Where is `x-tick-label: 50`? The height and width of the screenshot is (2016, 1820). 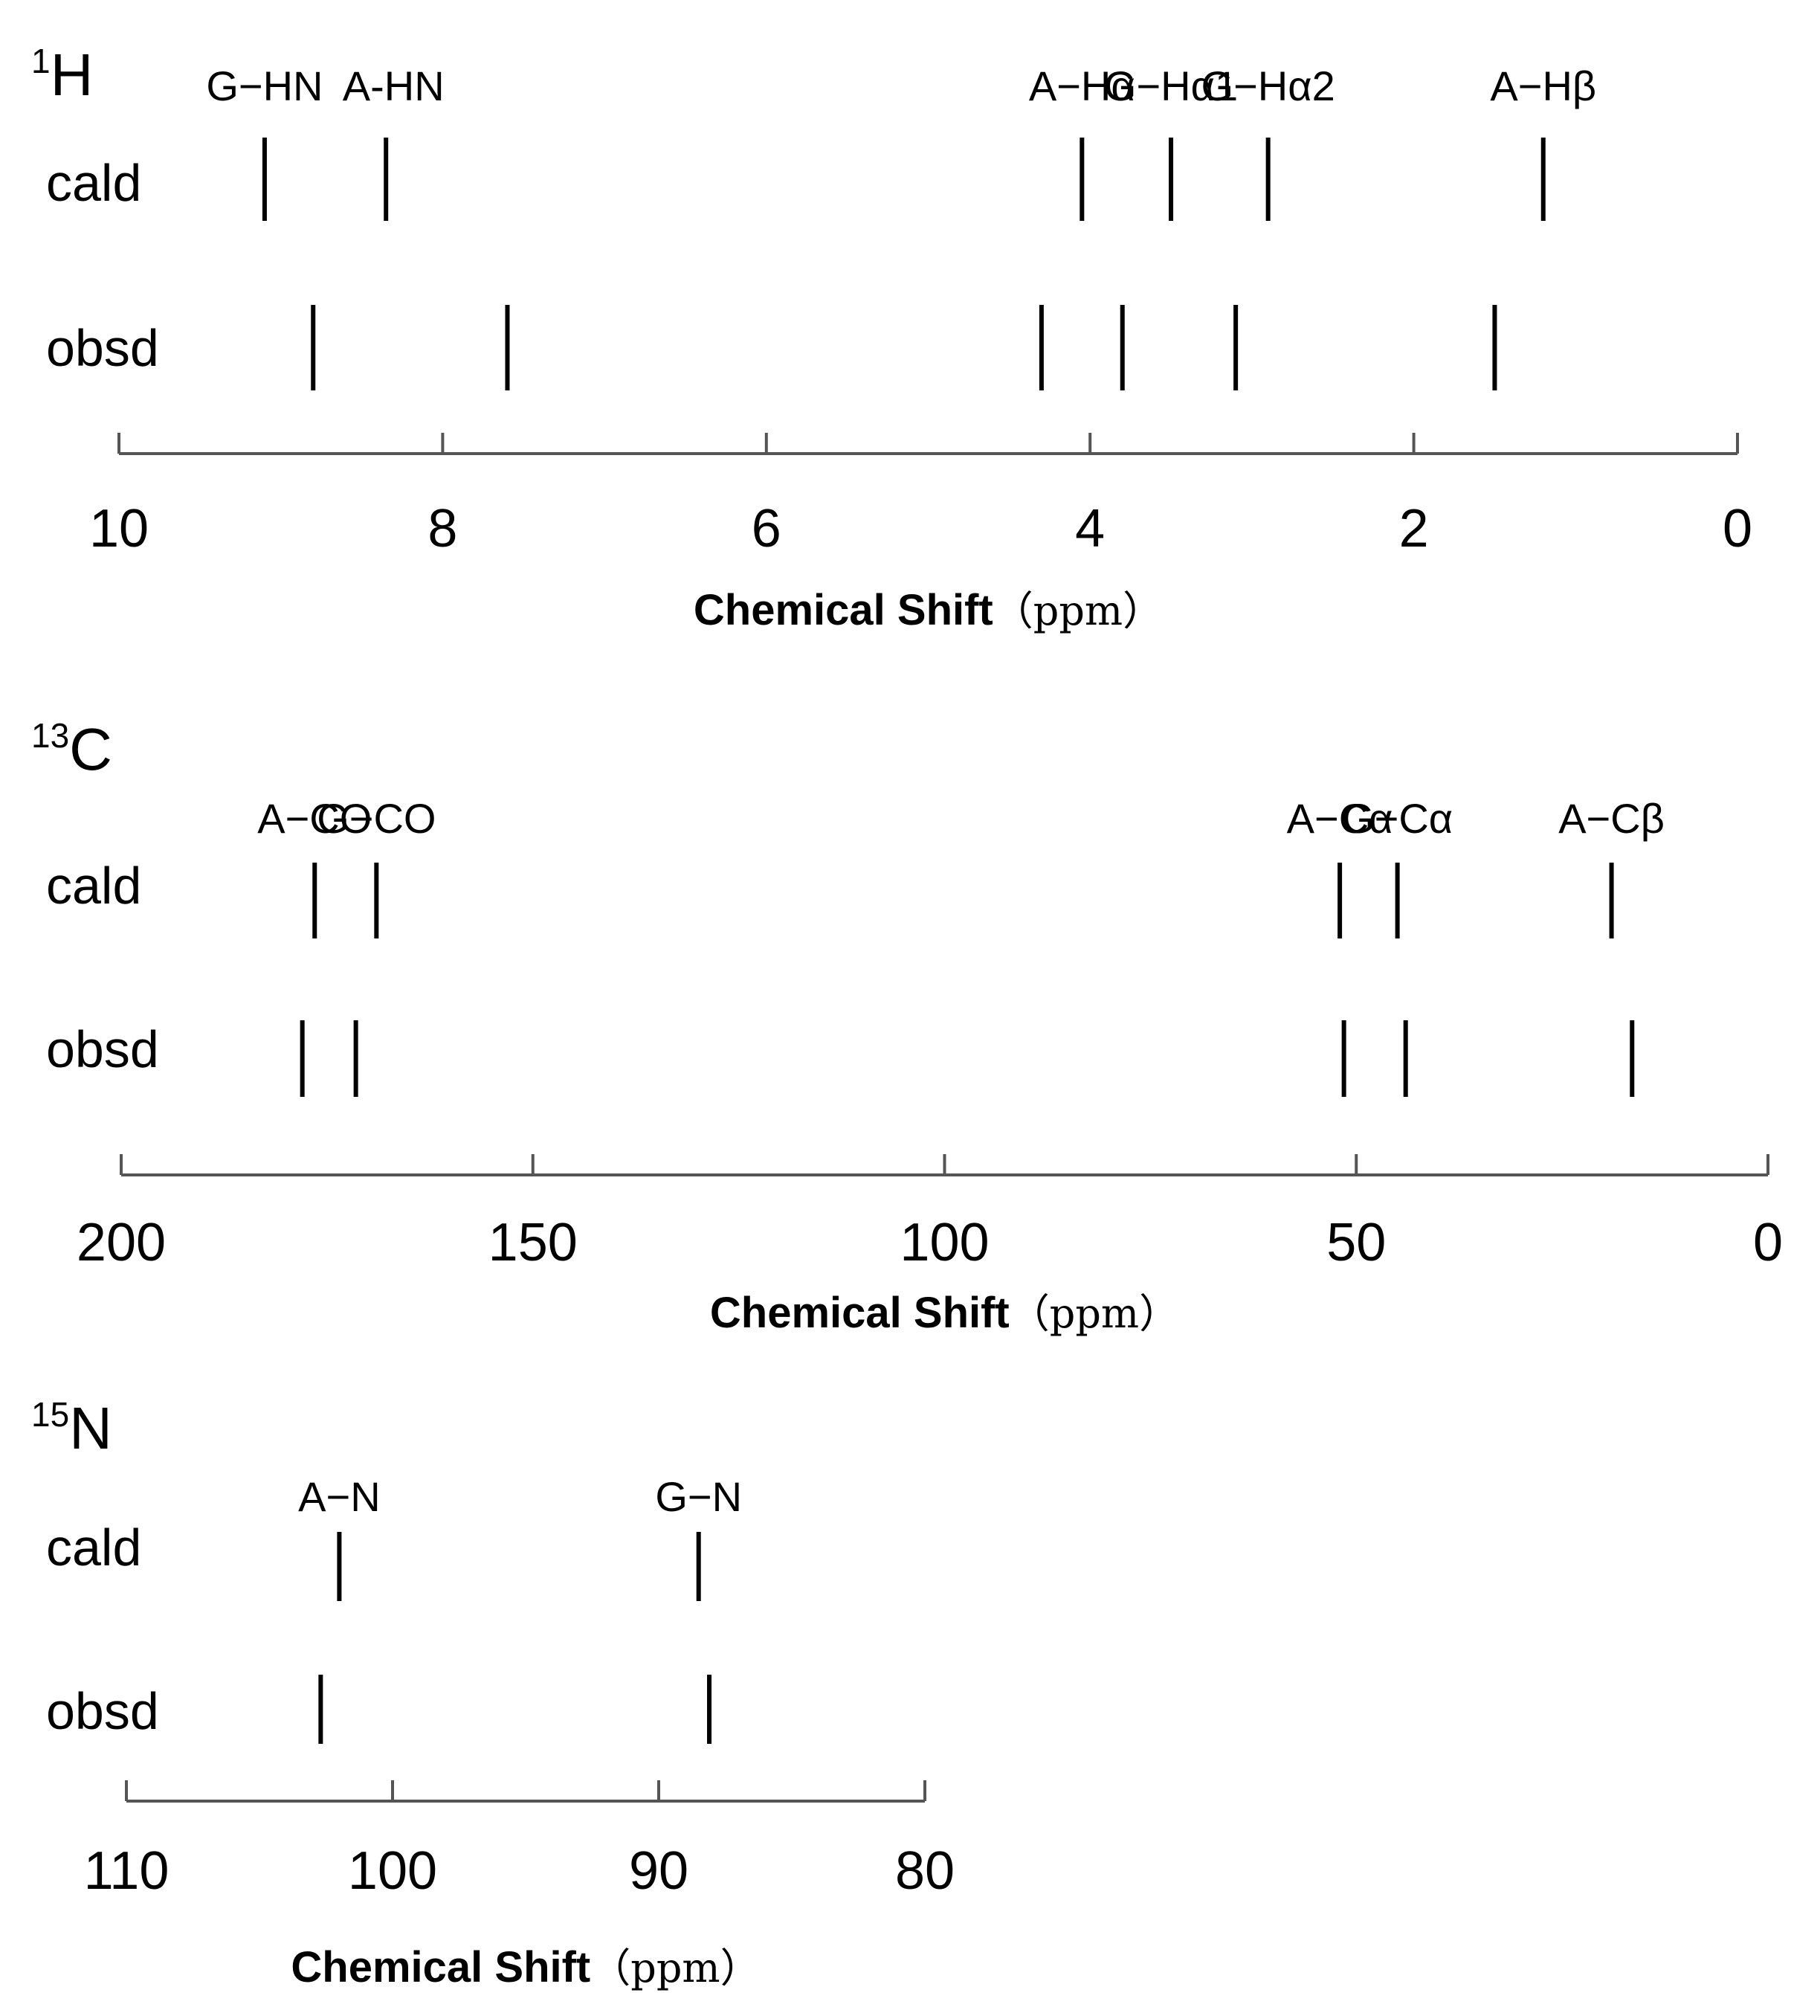 x-tick-label: 50 is located at coordinates (1356, 1242).